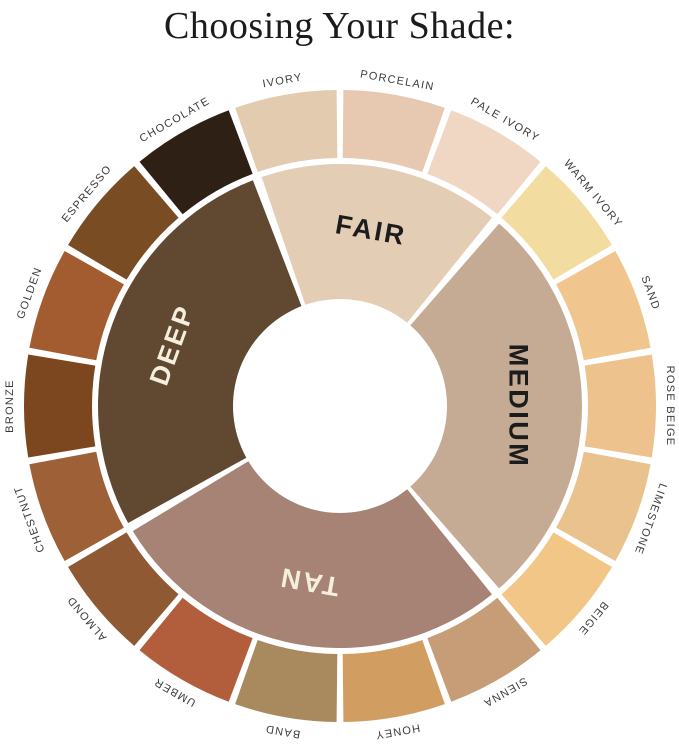  Describe the element at coordinates (556, 589) in the screenshot. I see `shade-segment-beige` at that location.